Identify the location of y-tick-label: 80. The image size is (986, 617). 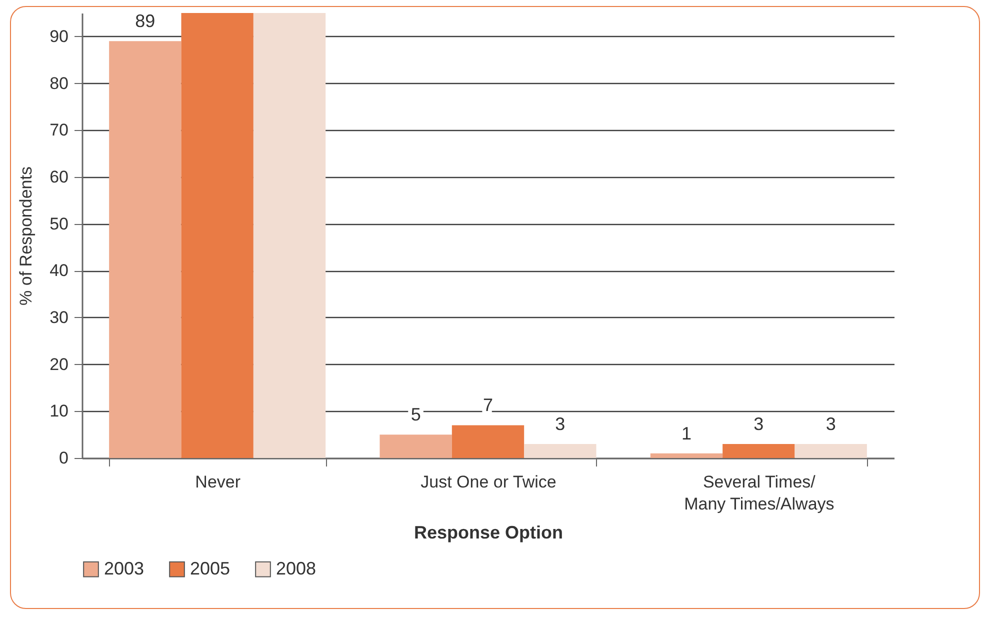
(59, 83).